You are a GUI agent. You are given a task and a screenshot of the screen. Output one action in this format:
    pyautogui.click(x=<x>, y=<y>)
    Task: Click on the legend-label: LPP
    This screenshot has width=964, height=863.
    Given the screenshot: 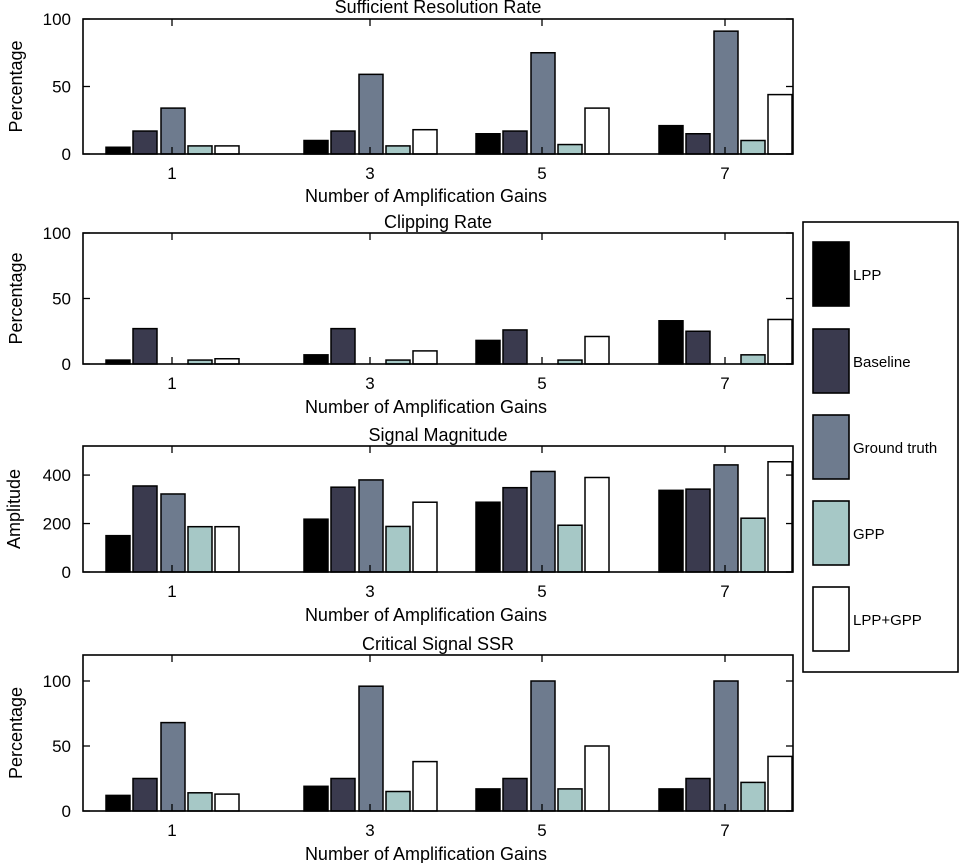 What is the action you would take?
    pyautogui.click(x=867, y=275)
    